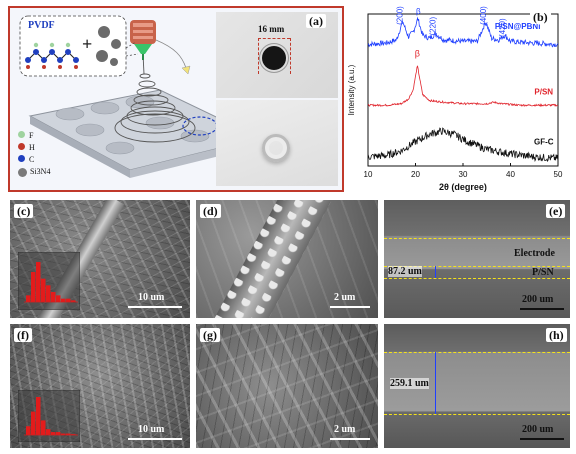 This screenshot has width=576, height=454. I want to click on crimped-separator, so click(276, 148).